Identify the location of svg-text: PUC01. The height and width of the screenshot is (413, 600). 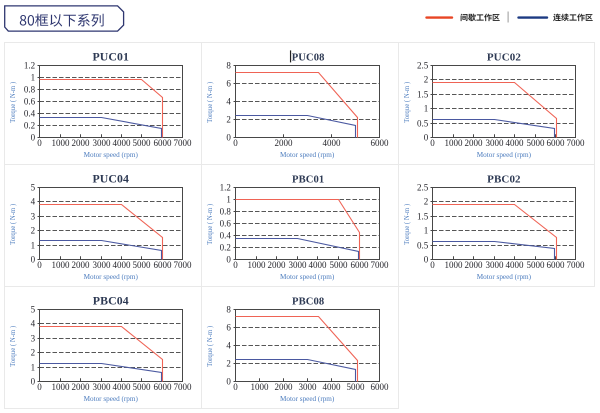
(110, 57).